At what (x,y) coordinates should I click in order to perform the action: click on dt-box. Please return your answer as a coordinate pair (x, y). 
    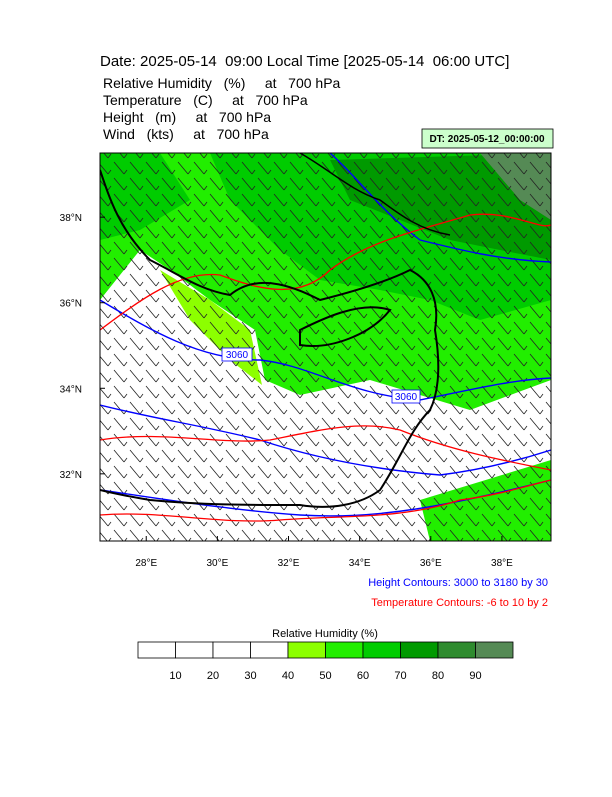
    Looking at the image, I should click on (487, 138).